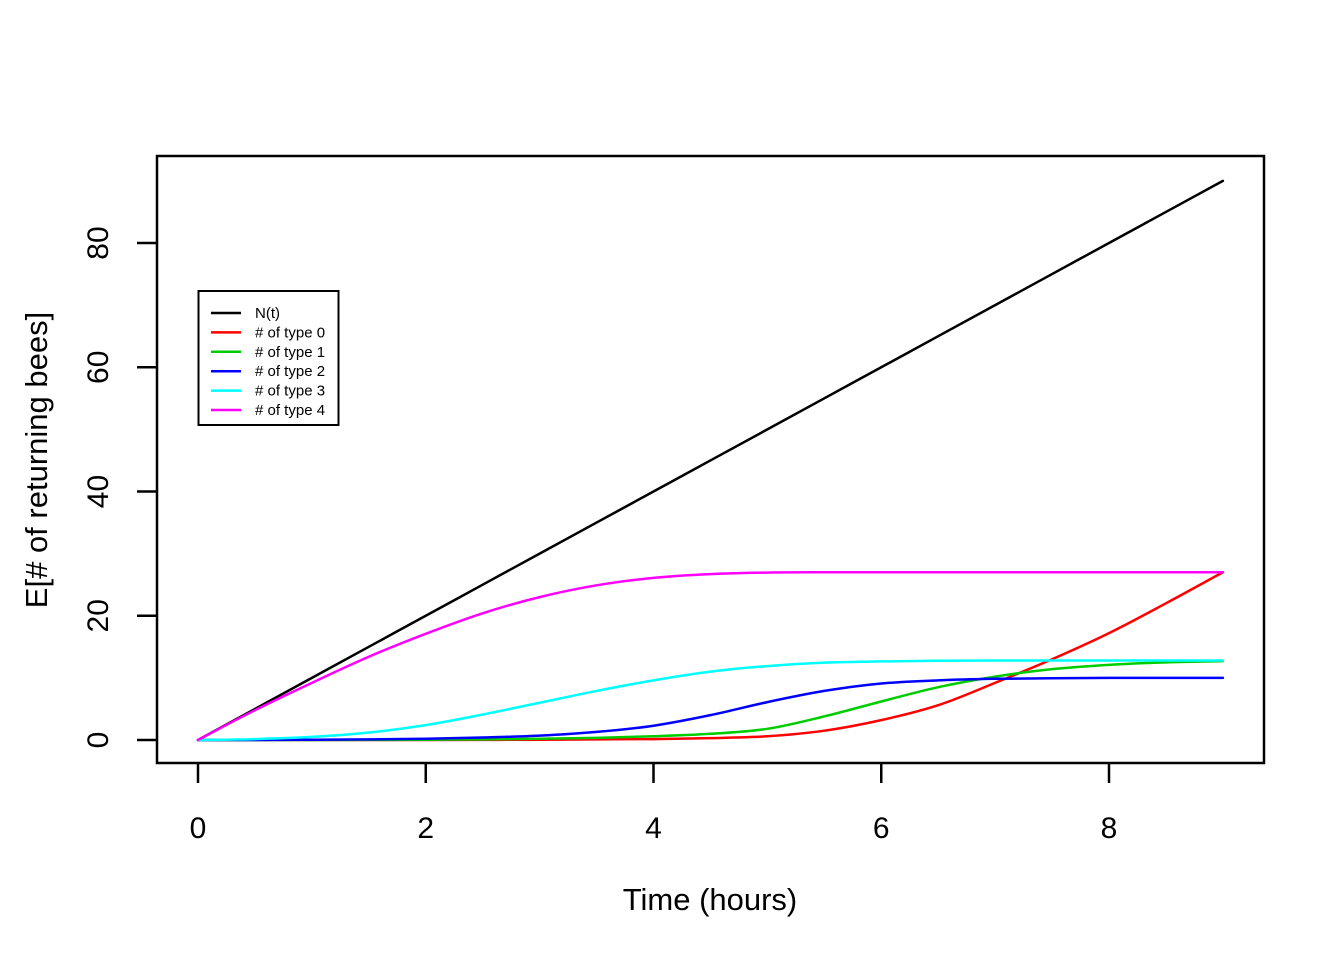 The height and width of the screenshot is (965, 1344). What do you see at coordinates (290, 391) in the screenshot?
I see `legend-entry-label: # of type 3` at bounding box center [290, 391].